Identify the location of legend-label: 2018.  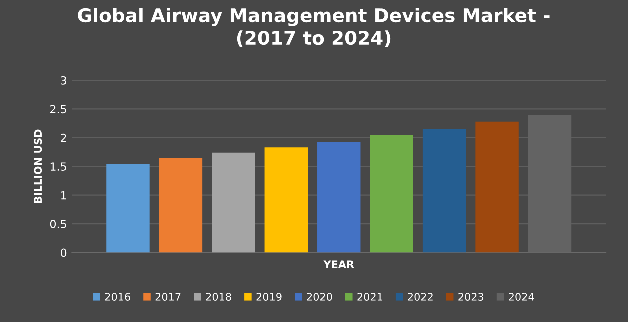
(219, 297).